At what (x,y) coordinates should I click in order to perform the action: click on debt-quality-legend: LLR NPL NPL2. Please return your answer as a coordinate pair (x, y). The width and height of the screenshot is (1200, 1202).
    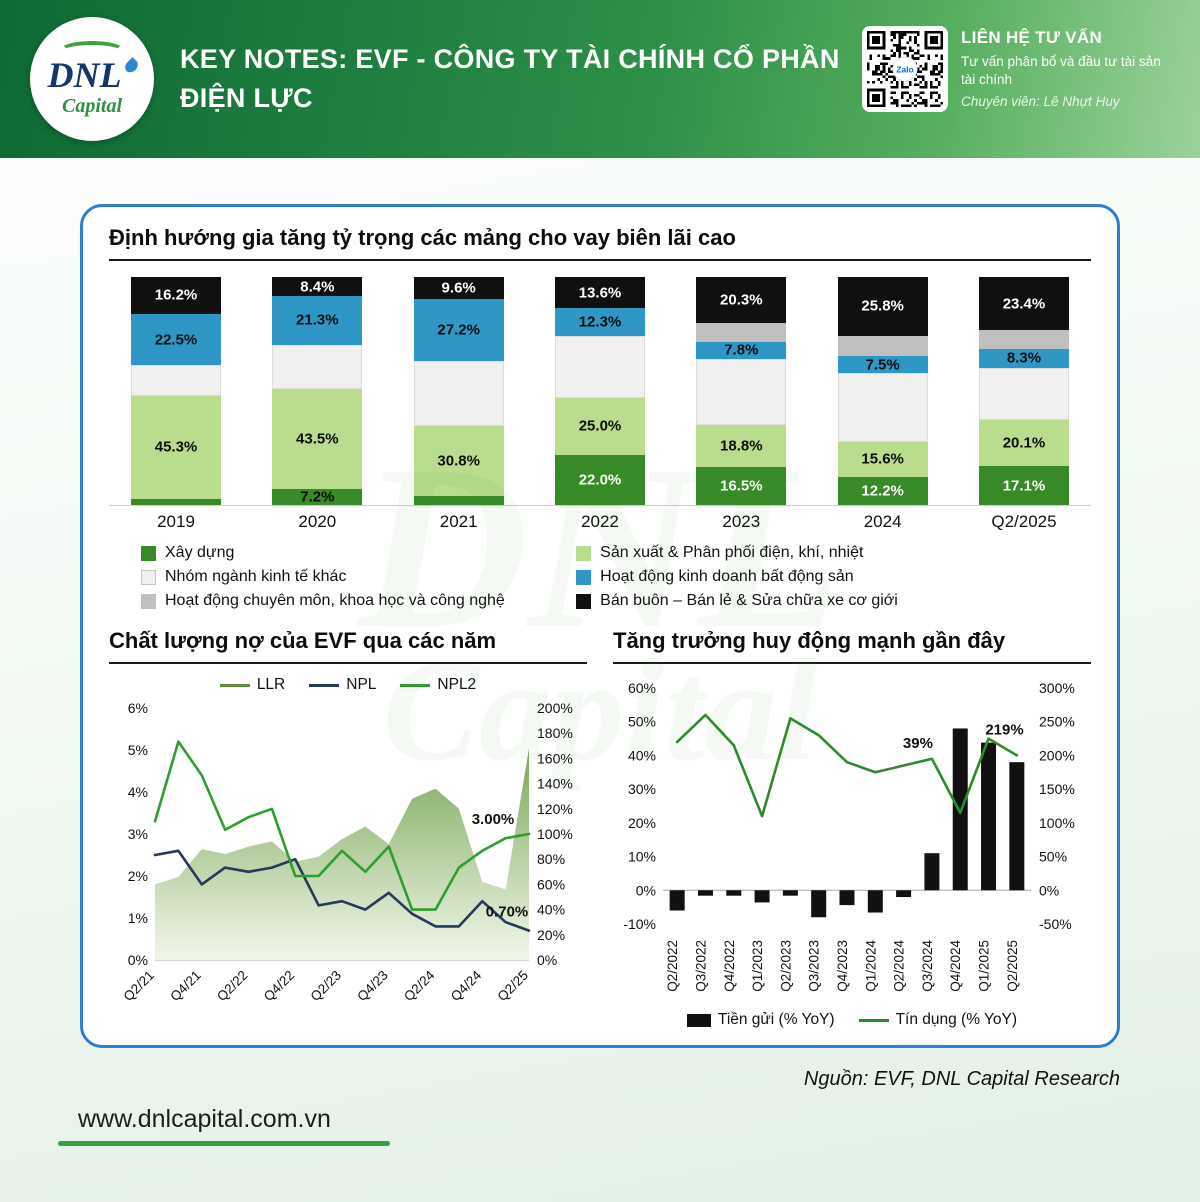
    Looking at the image, I should click on (348, 685).